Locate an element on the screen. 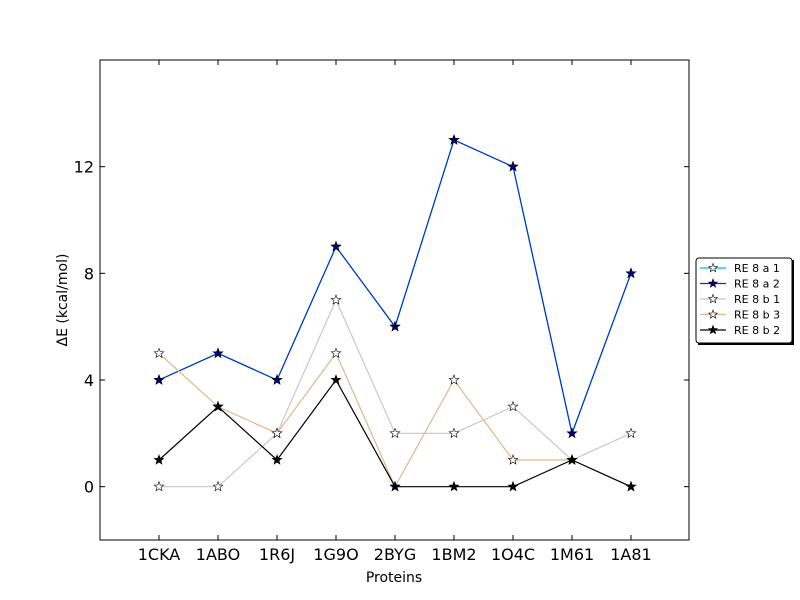 The width and height of the screenshot is (800, 600). y-axis-label: ΔE (kcal/mol) is located at coordinates (63, 300).